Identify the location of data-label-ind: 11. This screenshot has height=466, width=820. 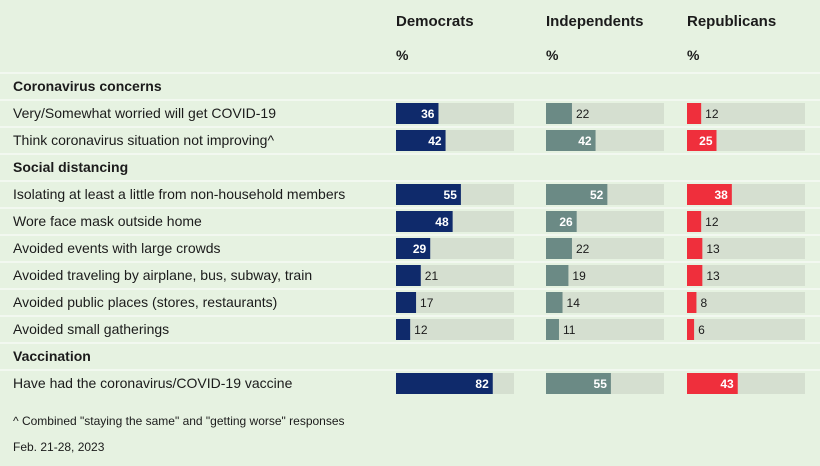
(569, 330).